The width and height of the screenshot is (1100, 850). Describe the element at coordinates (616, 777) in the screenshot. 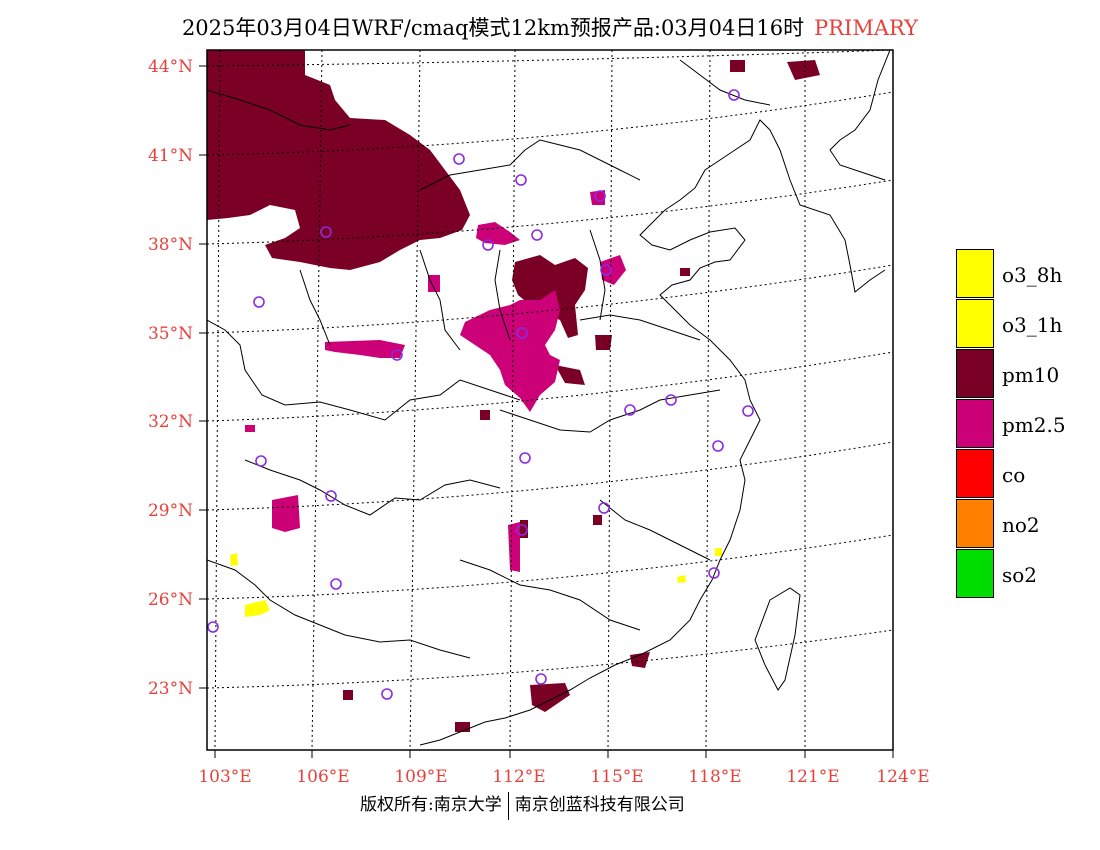

I see `lon-label: 115°E` at that location.